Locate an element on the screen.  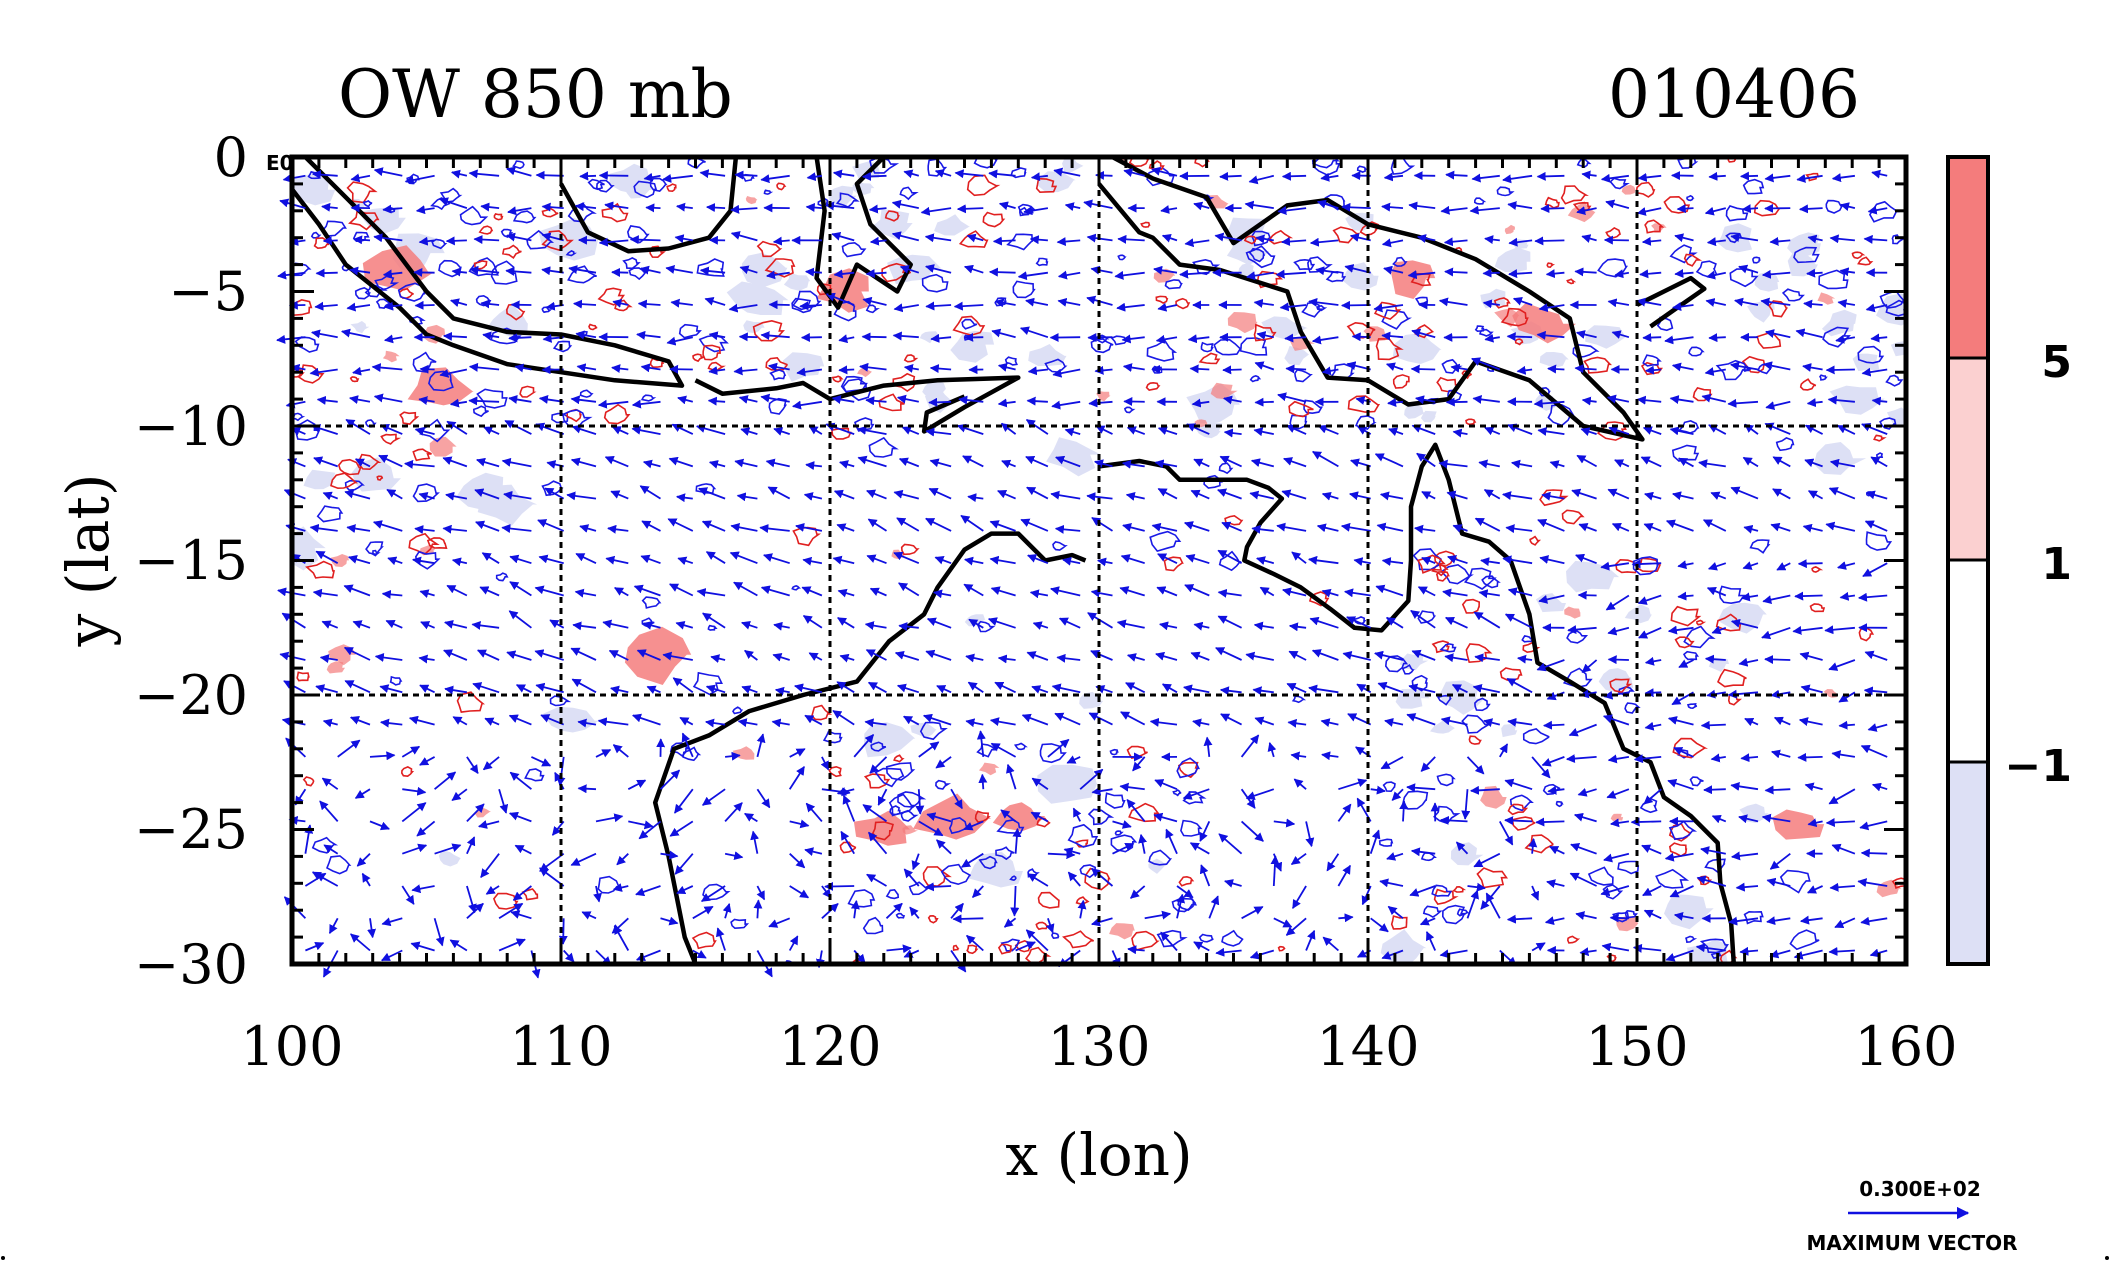
colorbar-segment-negative is located at coordinates (1968, 863).